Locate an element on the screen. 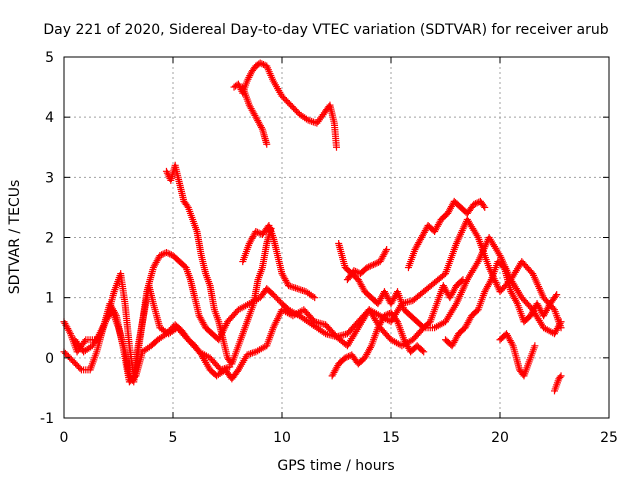 Image resolution: width=640 pixels, height=480 pixels. y-tick-label: 5 is located at coordinates (49, 58).